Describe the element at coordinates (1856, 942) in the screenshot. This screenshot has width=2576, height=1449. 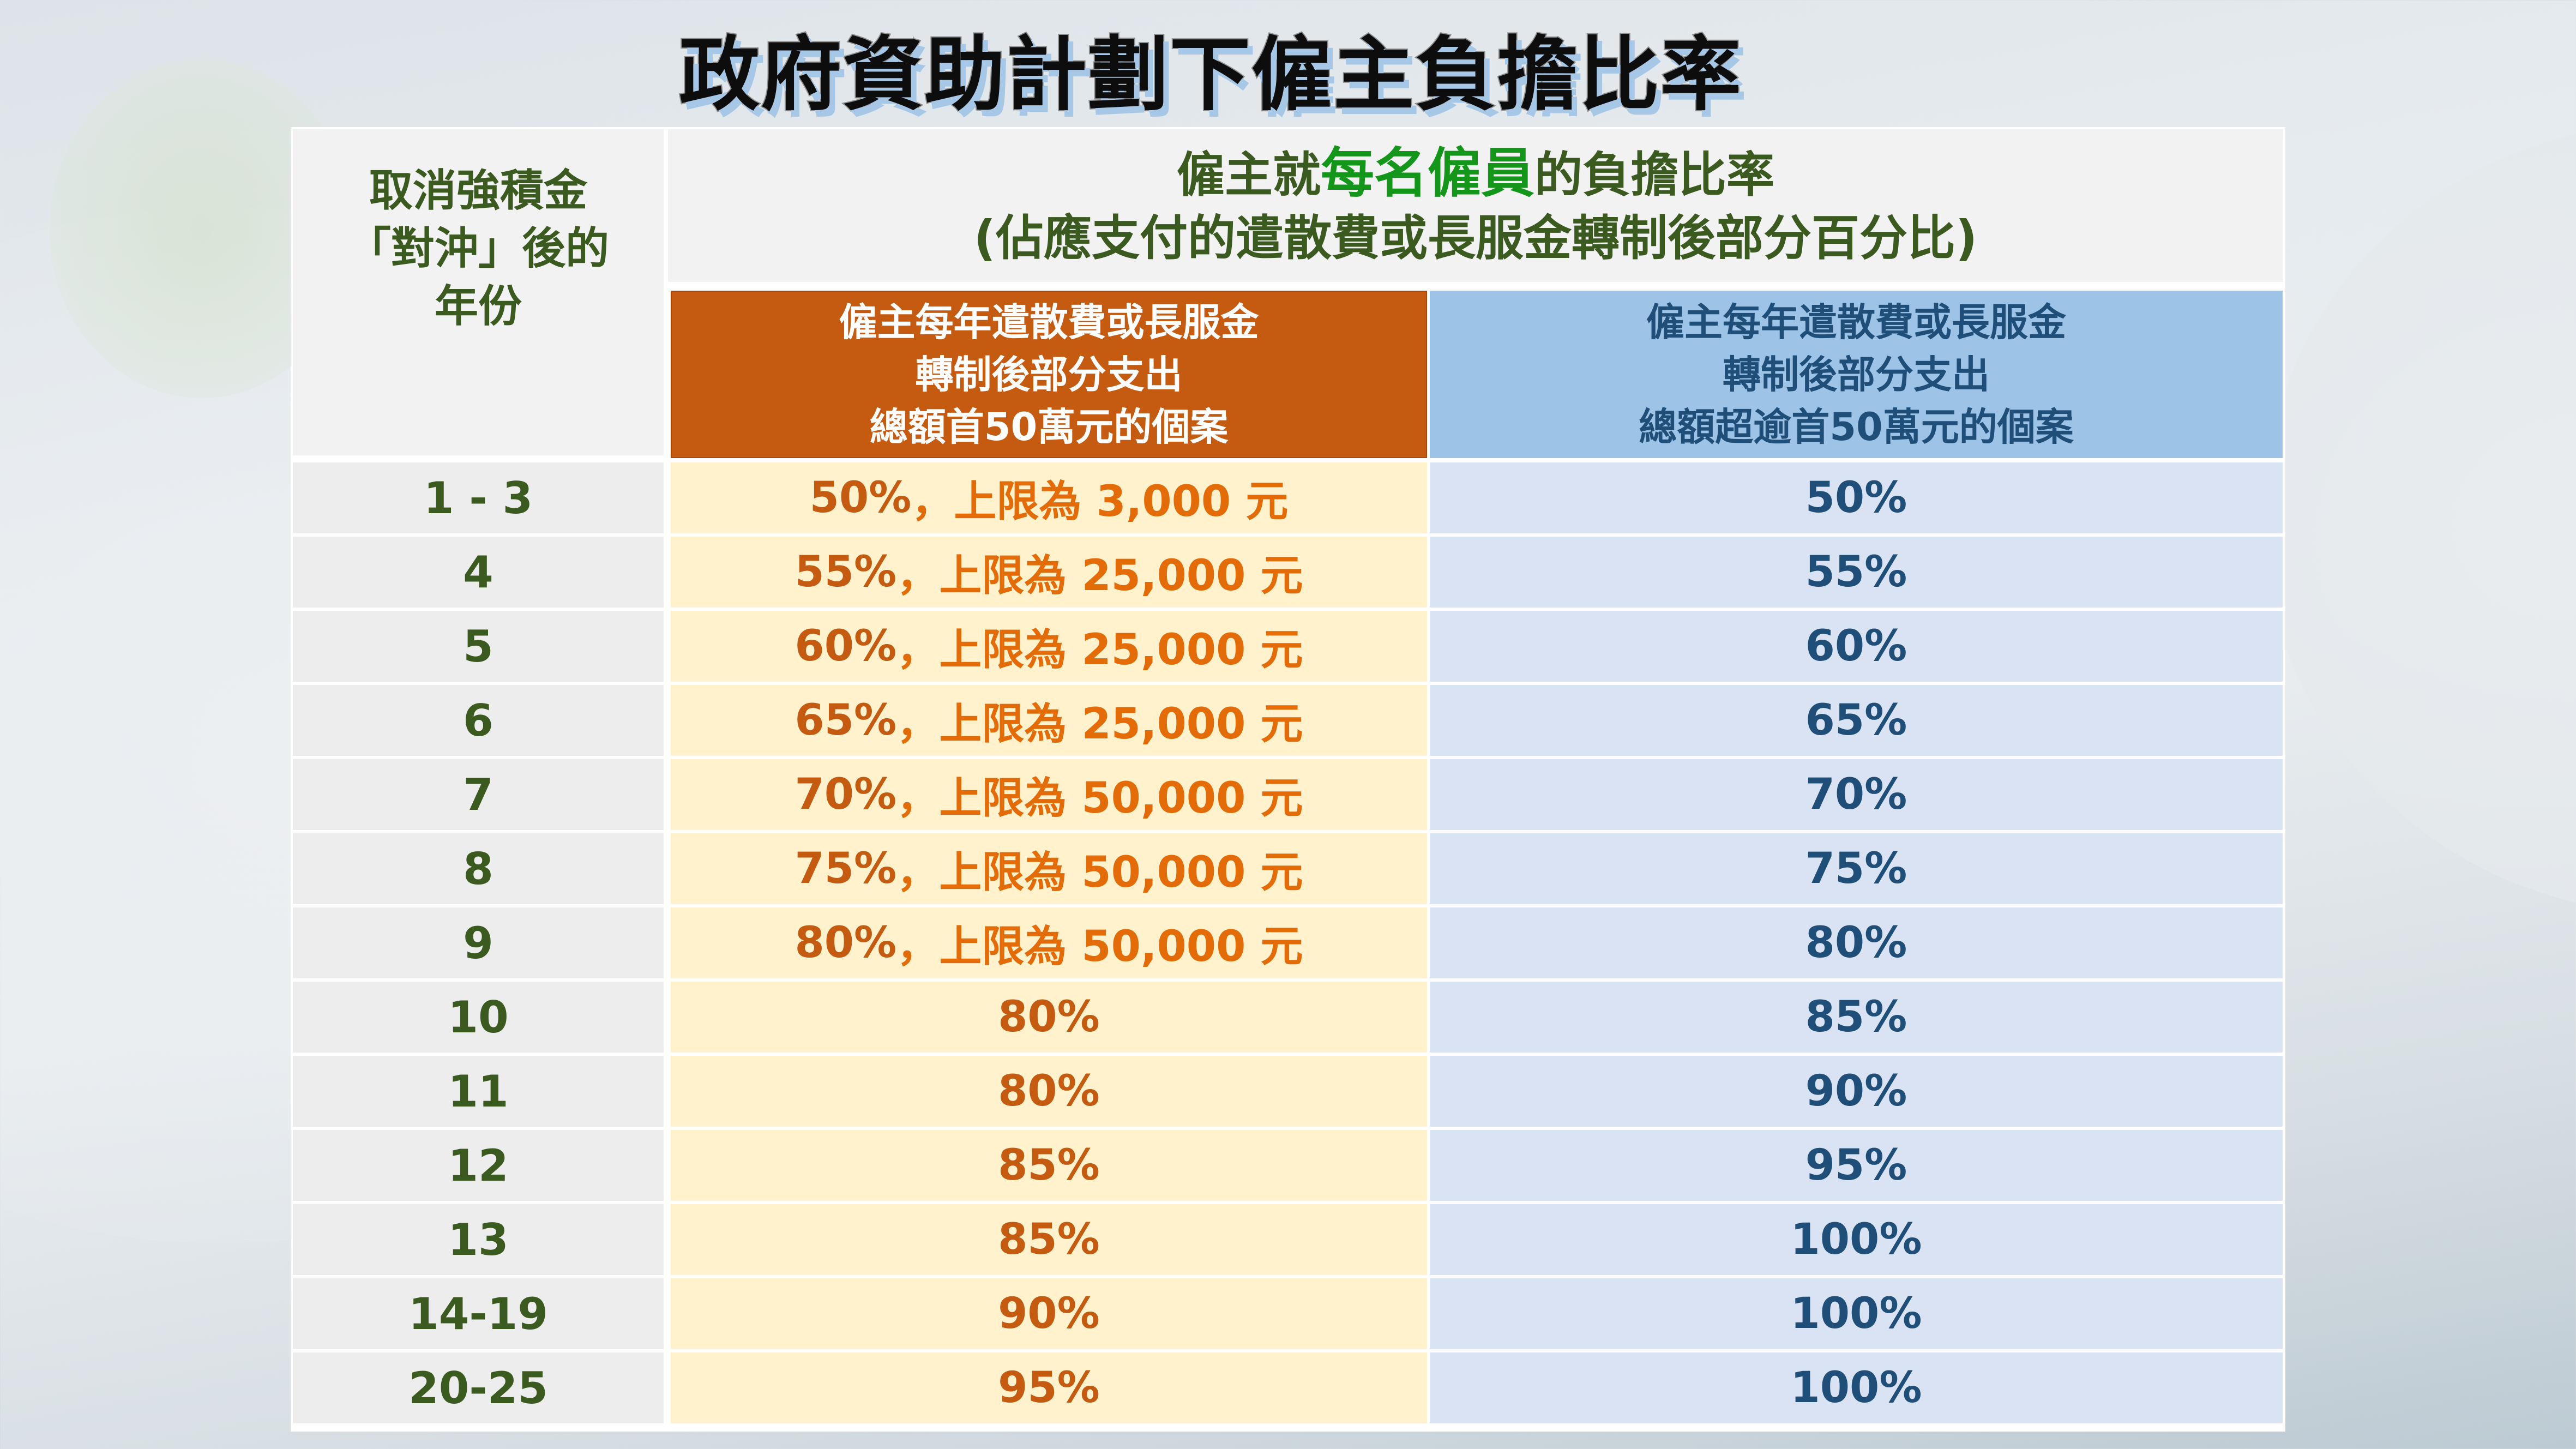
I see `exceed-500k-rate-cell: 80%` at that location.